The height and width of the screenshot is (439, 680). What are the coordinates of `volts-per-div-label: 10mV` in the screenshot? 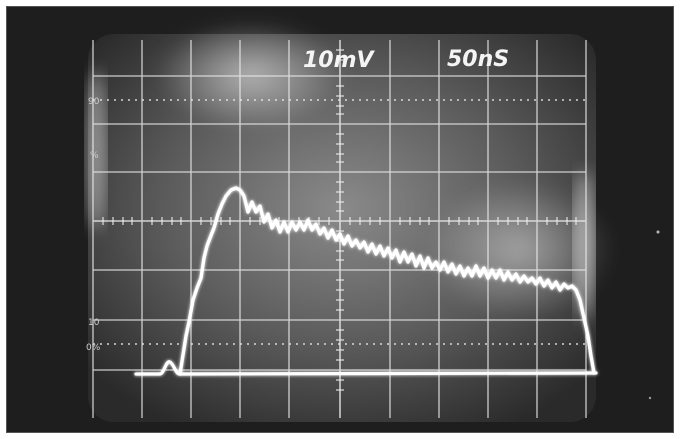 It's located at (339, 60).